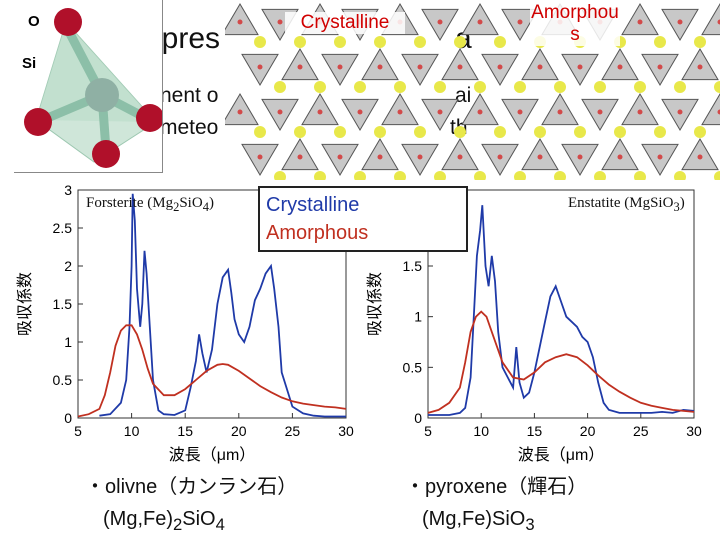 This screenshot has width=720, height=540. I want to click on forsterite-title-o: O, so click(197, 203).